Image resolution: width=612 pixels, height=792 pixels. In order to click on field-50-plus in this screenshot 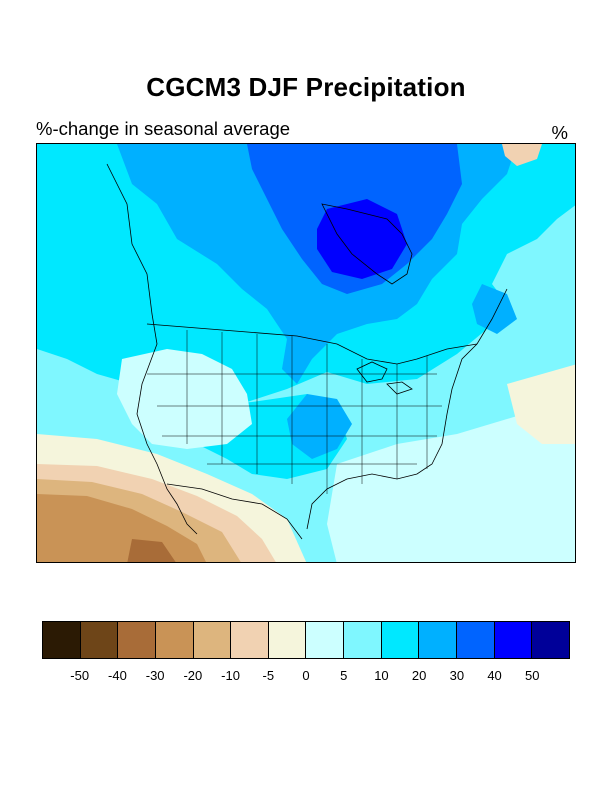, I will do `click(362, 239)`.